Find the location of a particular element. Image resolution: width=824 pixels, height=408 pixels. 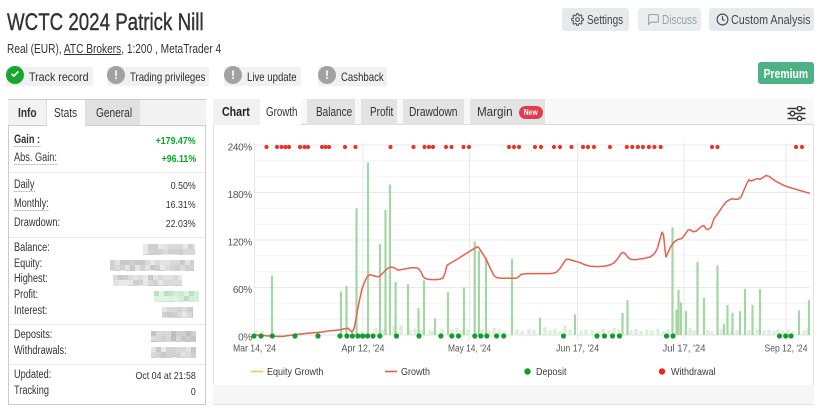

svg-text: 60% is located at coordinates (243, 290).